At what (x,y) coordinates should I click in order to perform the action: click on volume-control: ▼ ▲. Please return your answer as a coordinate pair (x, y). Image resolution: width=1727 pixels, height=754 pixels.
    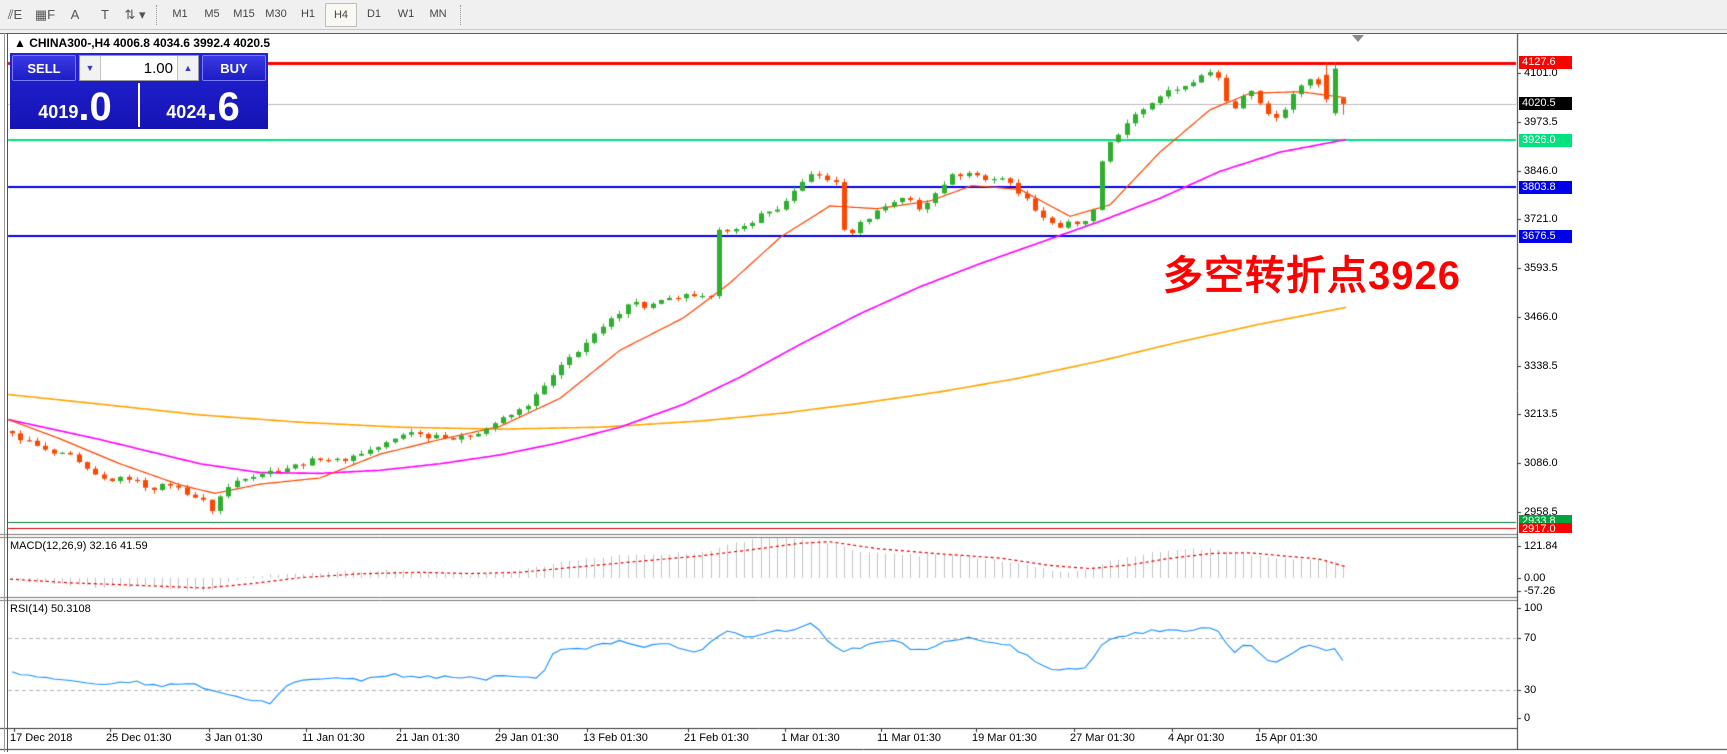
    Looking at the image, I should click on (139, 68).